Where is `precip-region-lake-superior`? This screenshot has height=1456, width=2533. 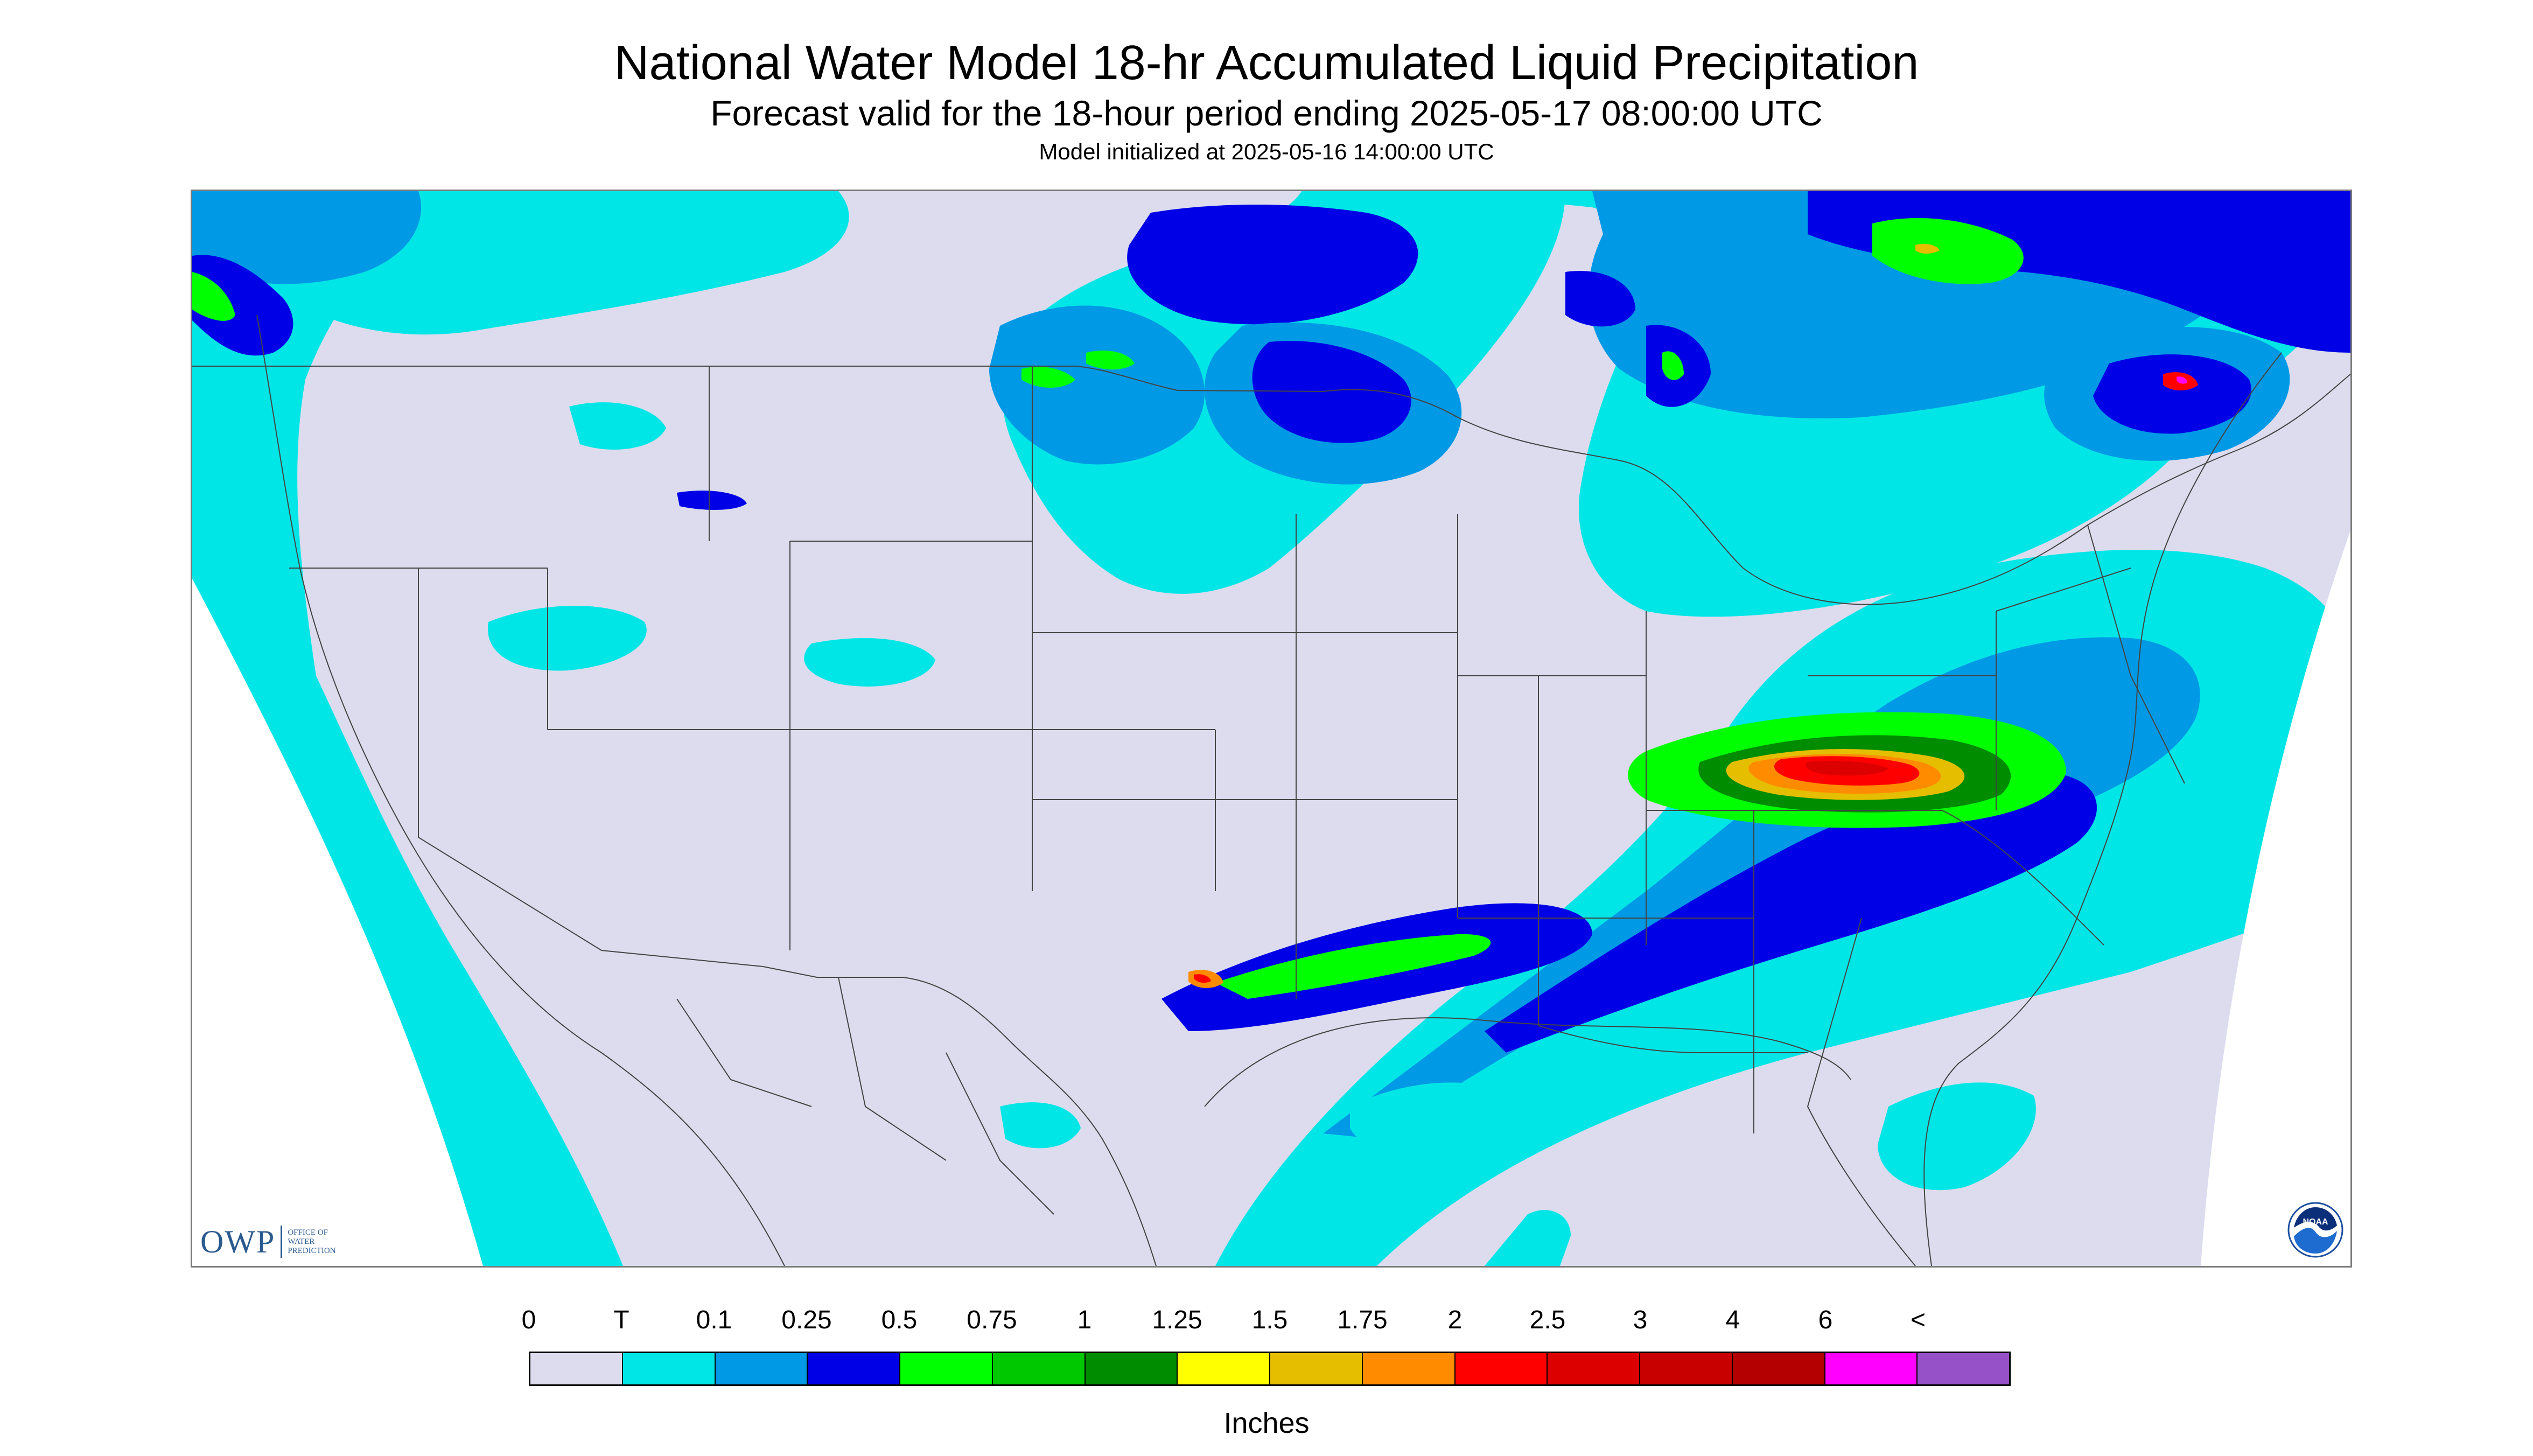 precip-region-lake-superior is located at coordinates (1600, 299).